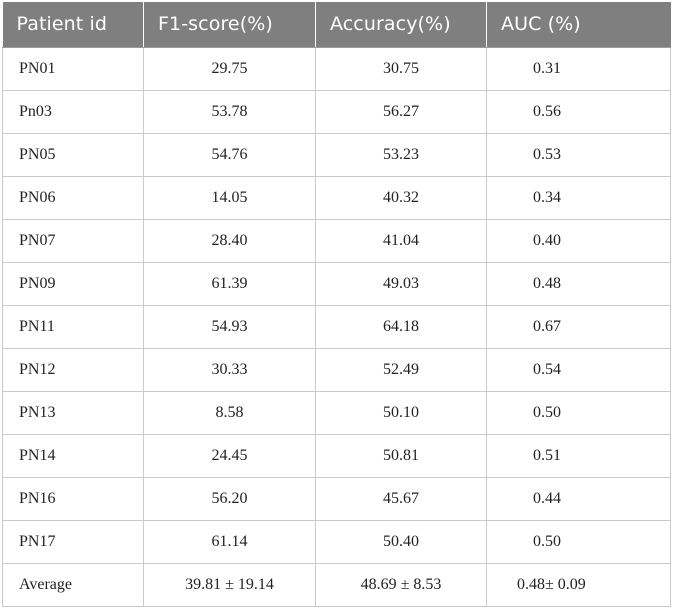 Image resolution: width=673 pixels, height=612 pixels. Describe the element at coordinates (578, 240) in the screenshot. I see `cell-auc: 0.40` at that location.